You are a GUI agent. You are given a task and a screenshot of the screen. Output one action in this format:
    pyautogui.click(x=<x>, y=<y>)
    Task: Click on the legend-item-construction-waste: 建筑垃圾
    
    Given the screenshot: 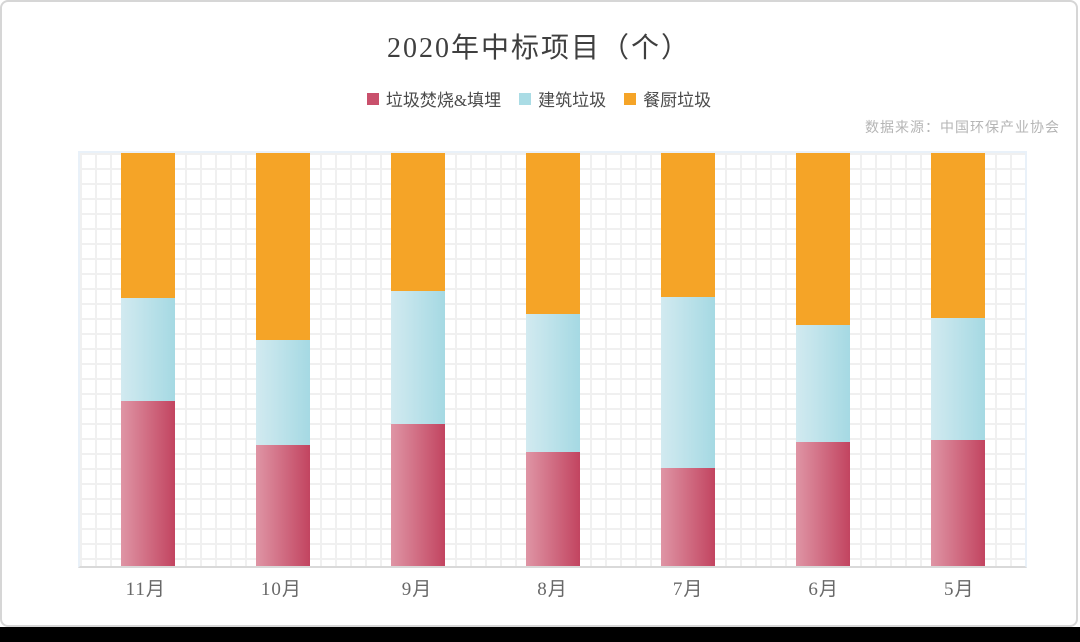 What is the action you would take?
    pyautogui.click(x=562, y=98)
    